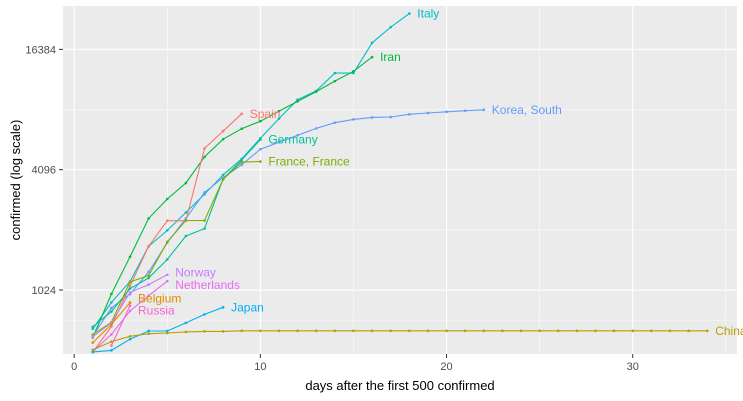  Describe the element at coordinates (158, 329) in the screenshot. I see `series-line-japan` at that location.